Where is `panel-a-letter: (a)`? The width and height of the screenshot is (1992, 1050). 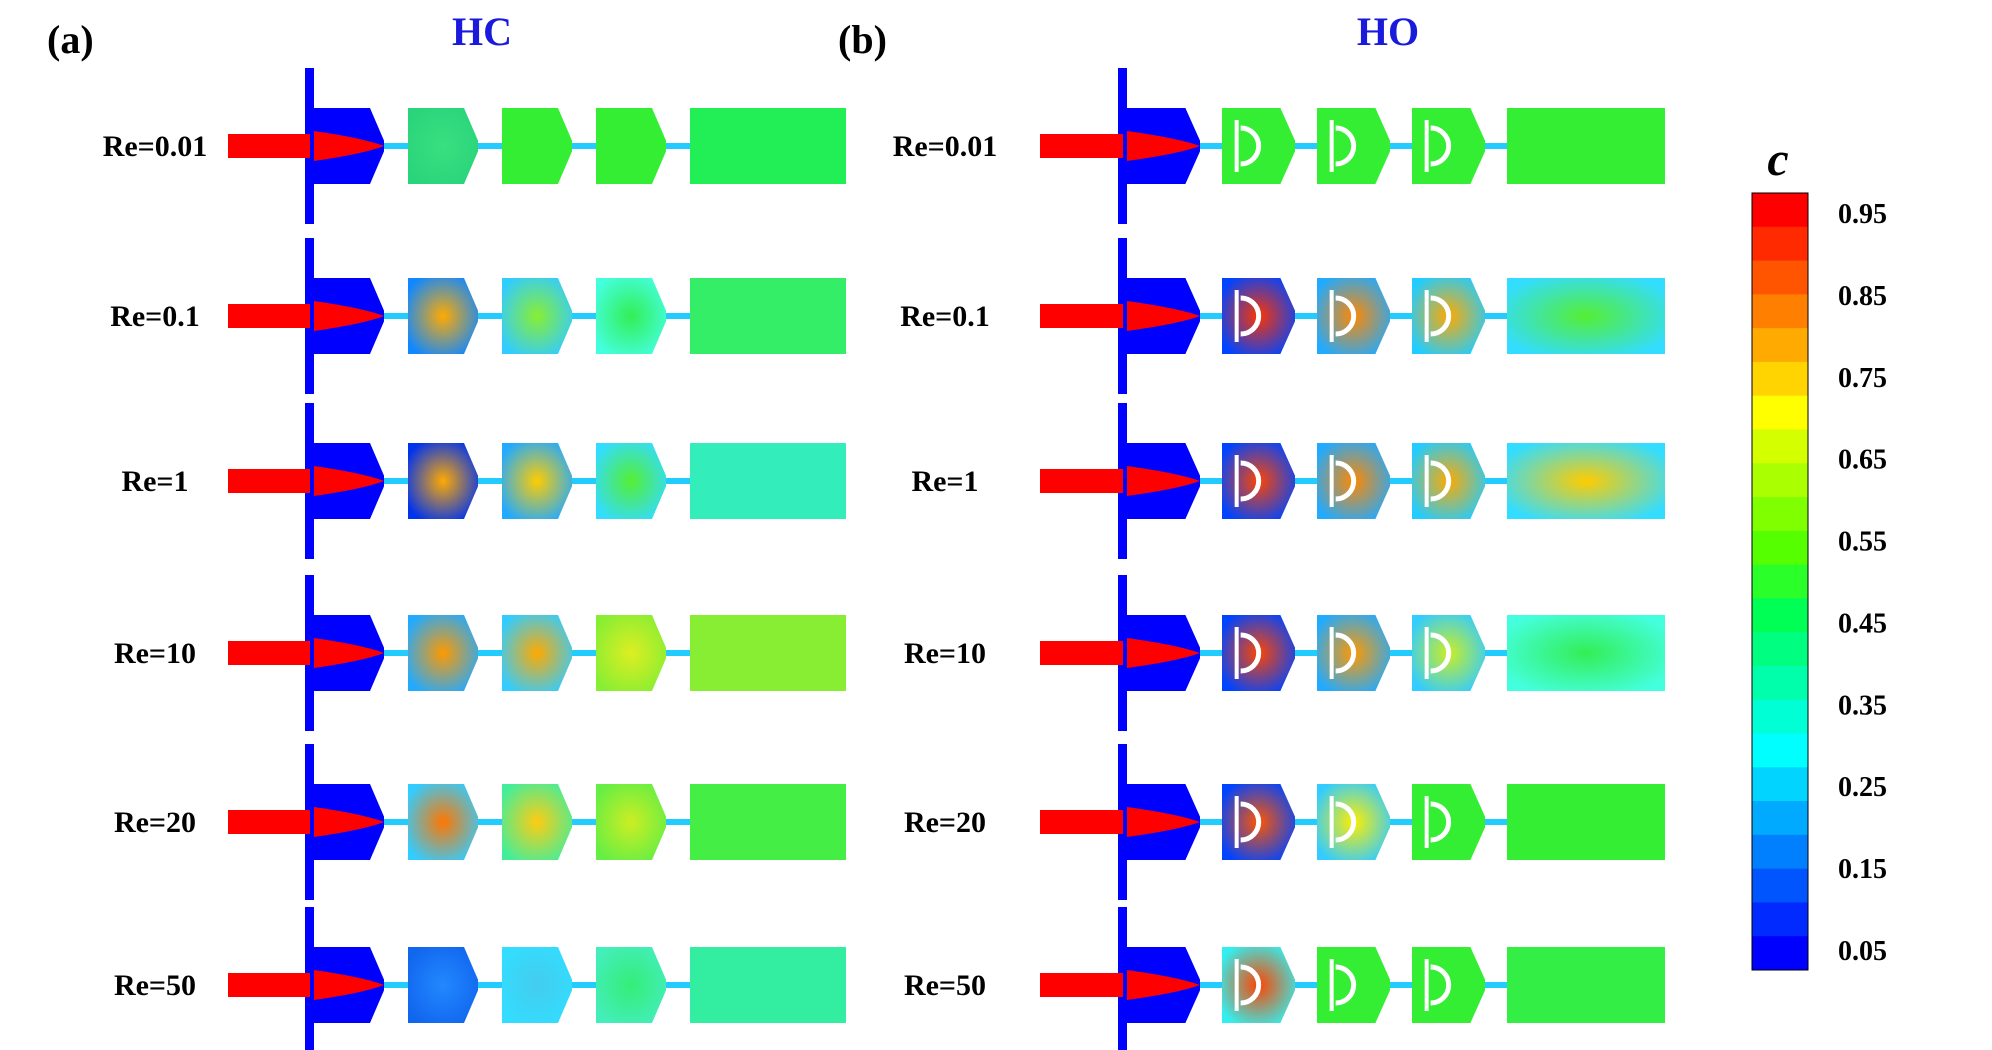 panel-a-letter: (a) is located at coordinates (70, 39).